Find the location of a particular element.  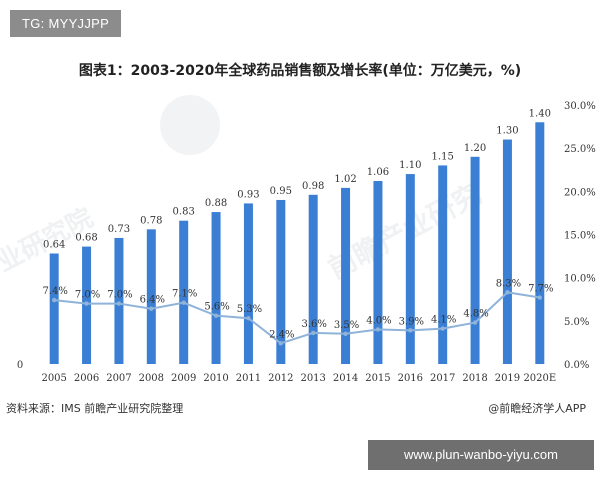

x-tick-label: 2010 is located at coordinates (215, 378).